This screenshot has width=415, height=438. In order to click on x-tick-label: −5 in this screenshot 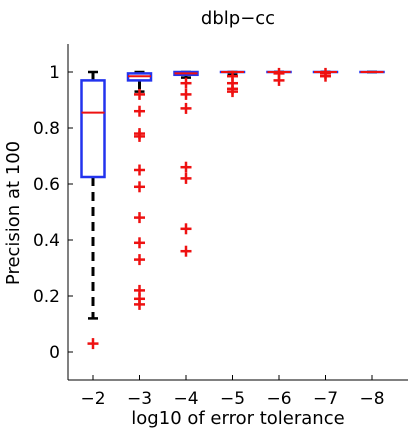, I will do `click(232, 399)`.